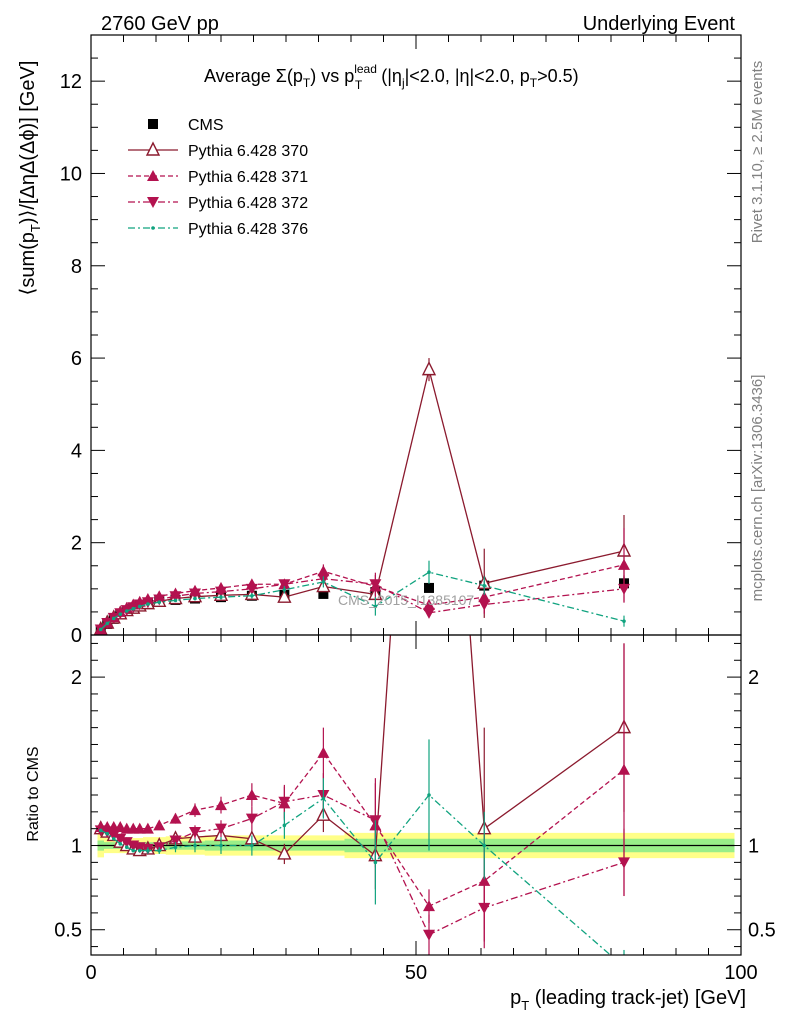  Describe the element at coordinates (753, 678) in the screenshot. I see `y-tick-label-right: 2` at that location.